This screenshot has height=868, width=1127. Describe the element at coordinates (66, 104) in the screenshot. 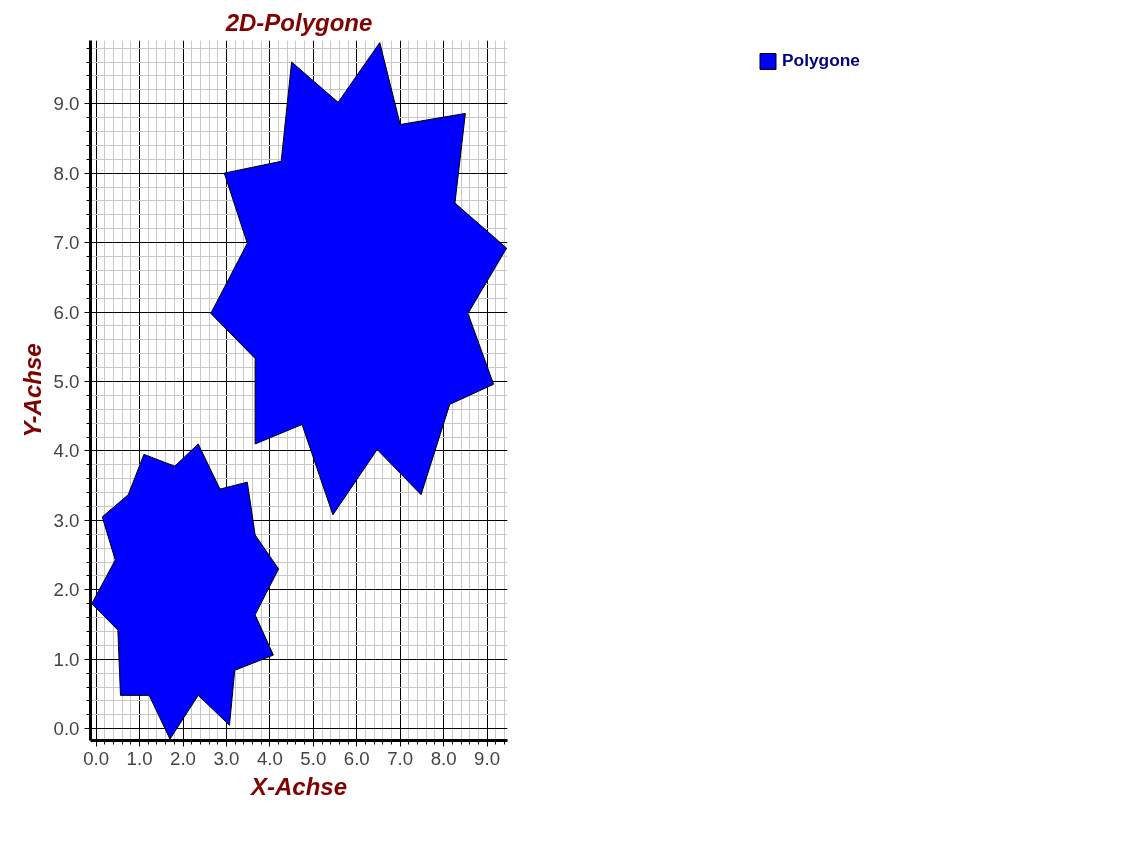

I see `y-tick-label: 9.0` at that location.